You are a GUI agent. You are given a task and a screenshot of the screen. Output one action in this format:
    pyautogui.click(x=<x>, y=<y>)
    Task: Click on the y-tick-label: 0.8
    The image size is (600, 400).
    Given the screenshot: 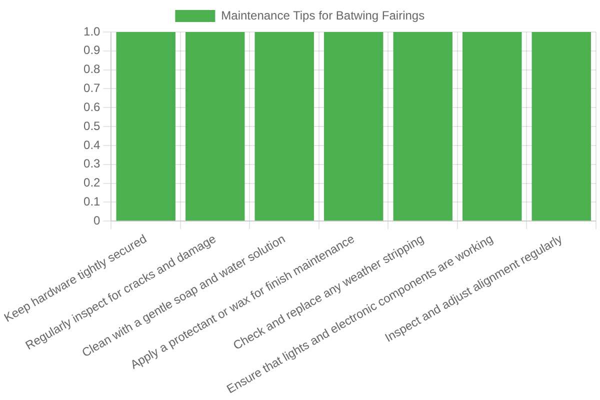 What is the action you would take?
    pyautogui.click(x=92, y=69)
    